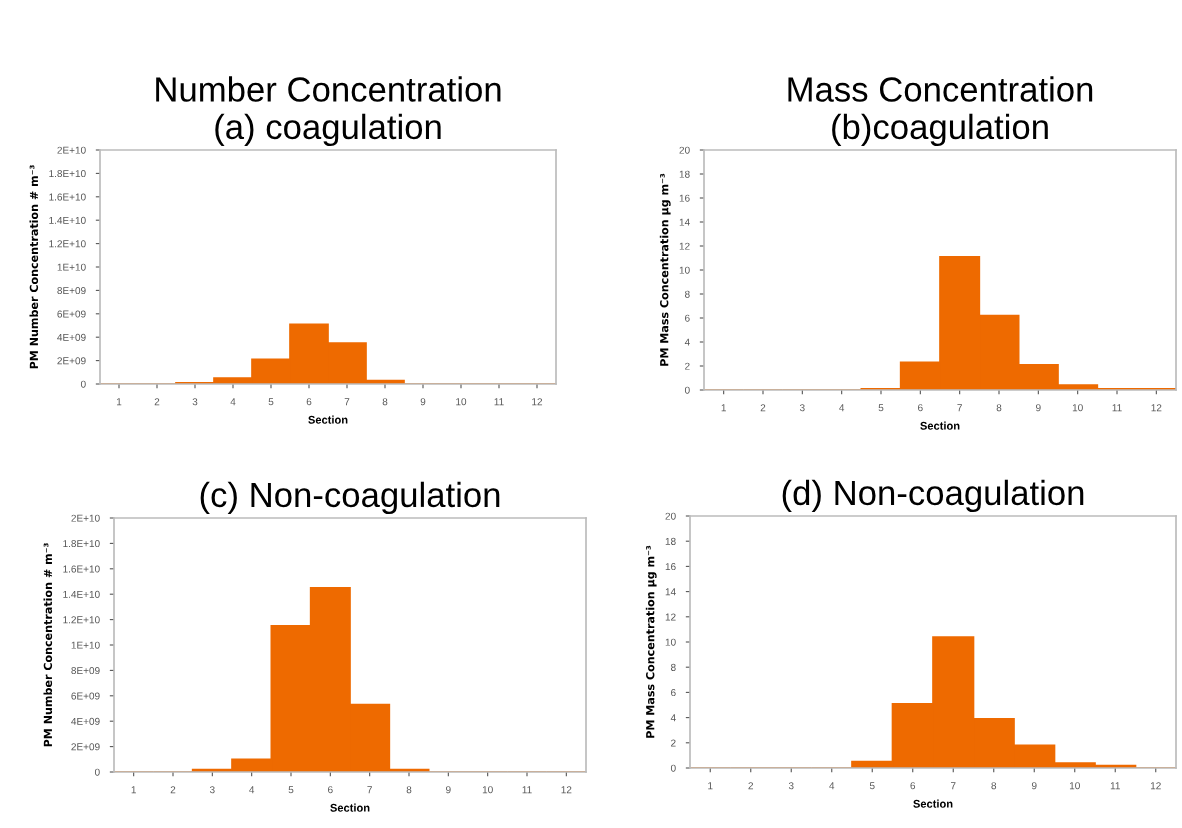  I want to click on chart-title: Number Concentration (a) coagulation, so click(328, 111).